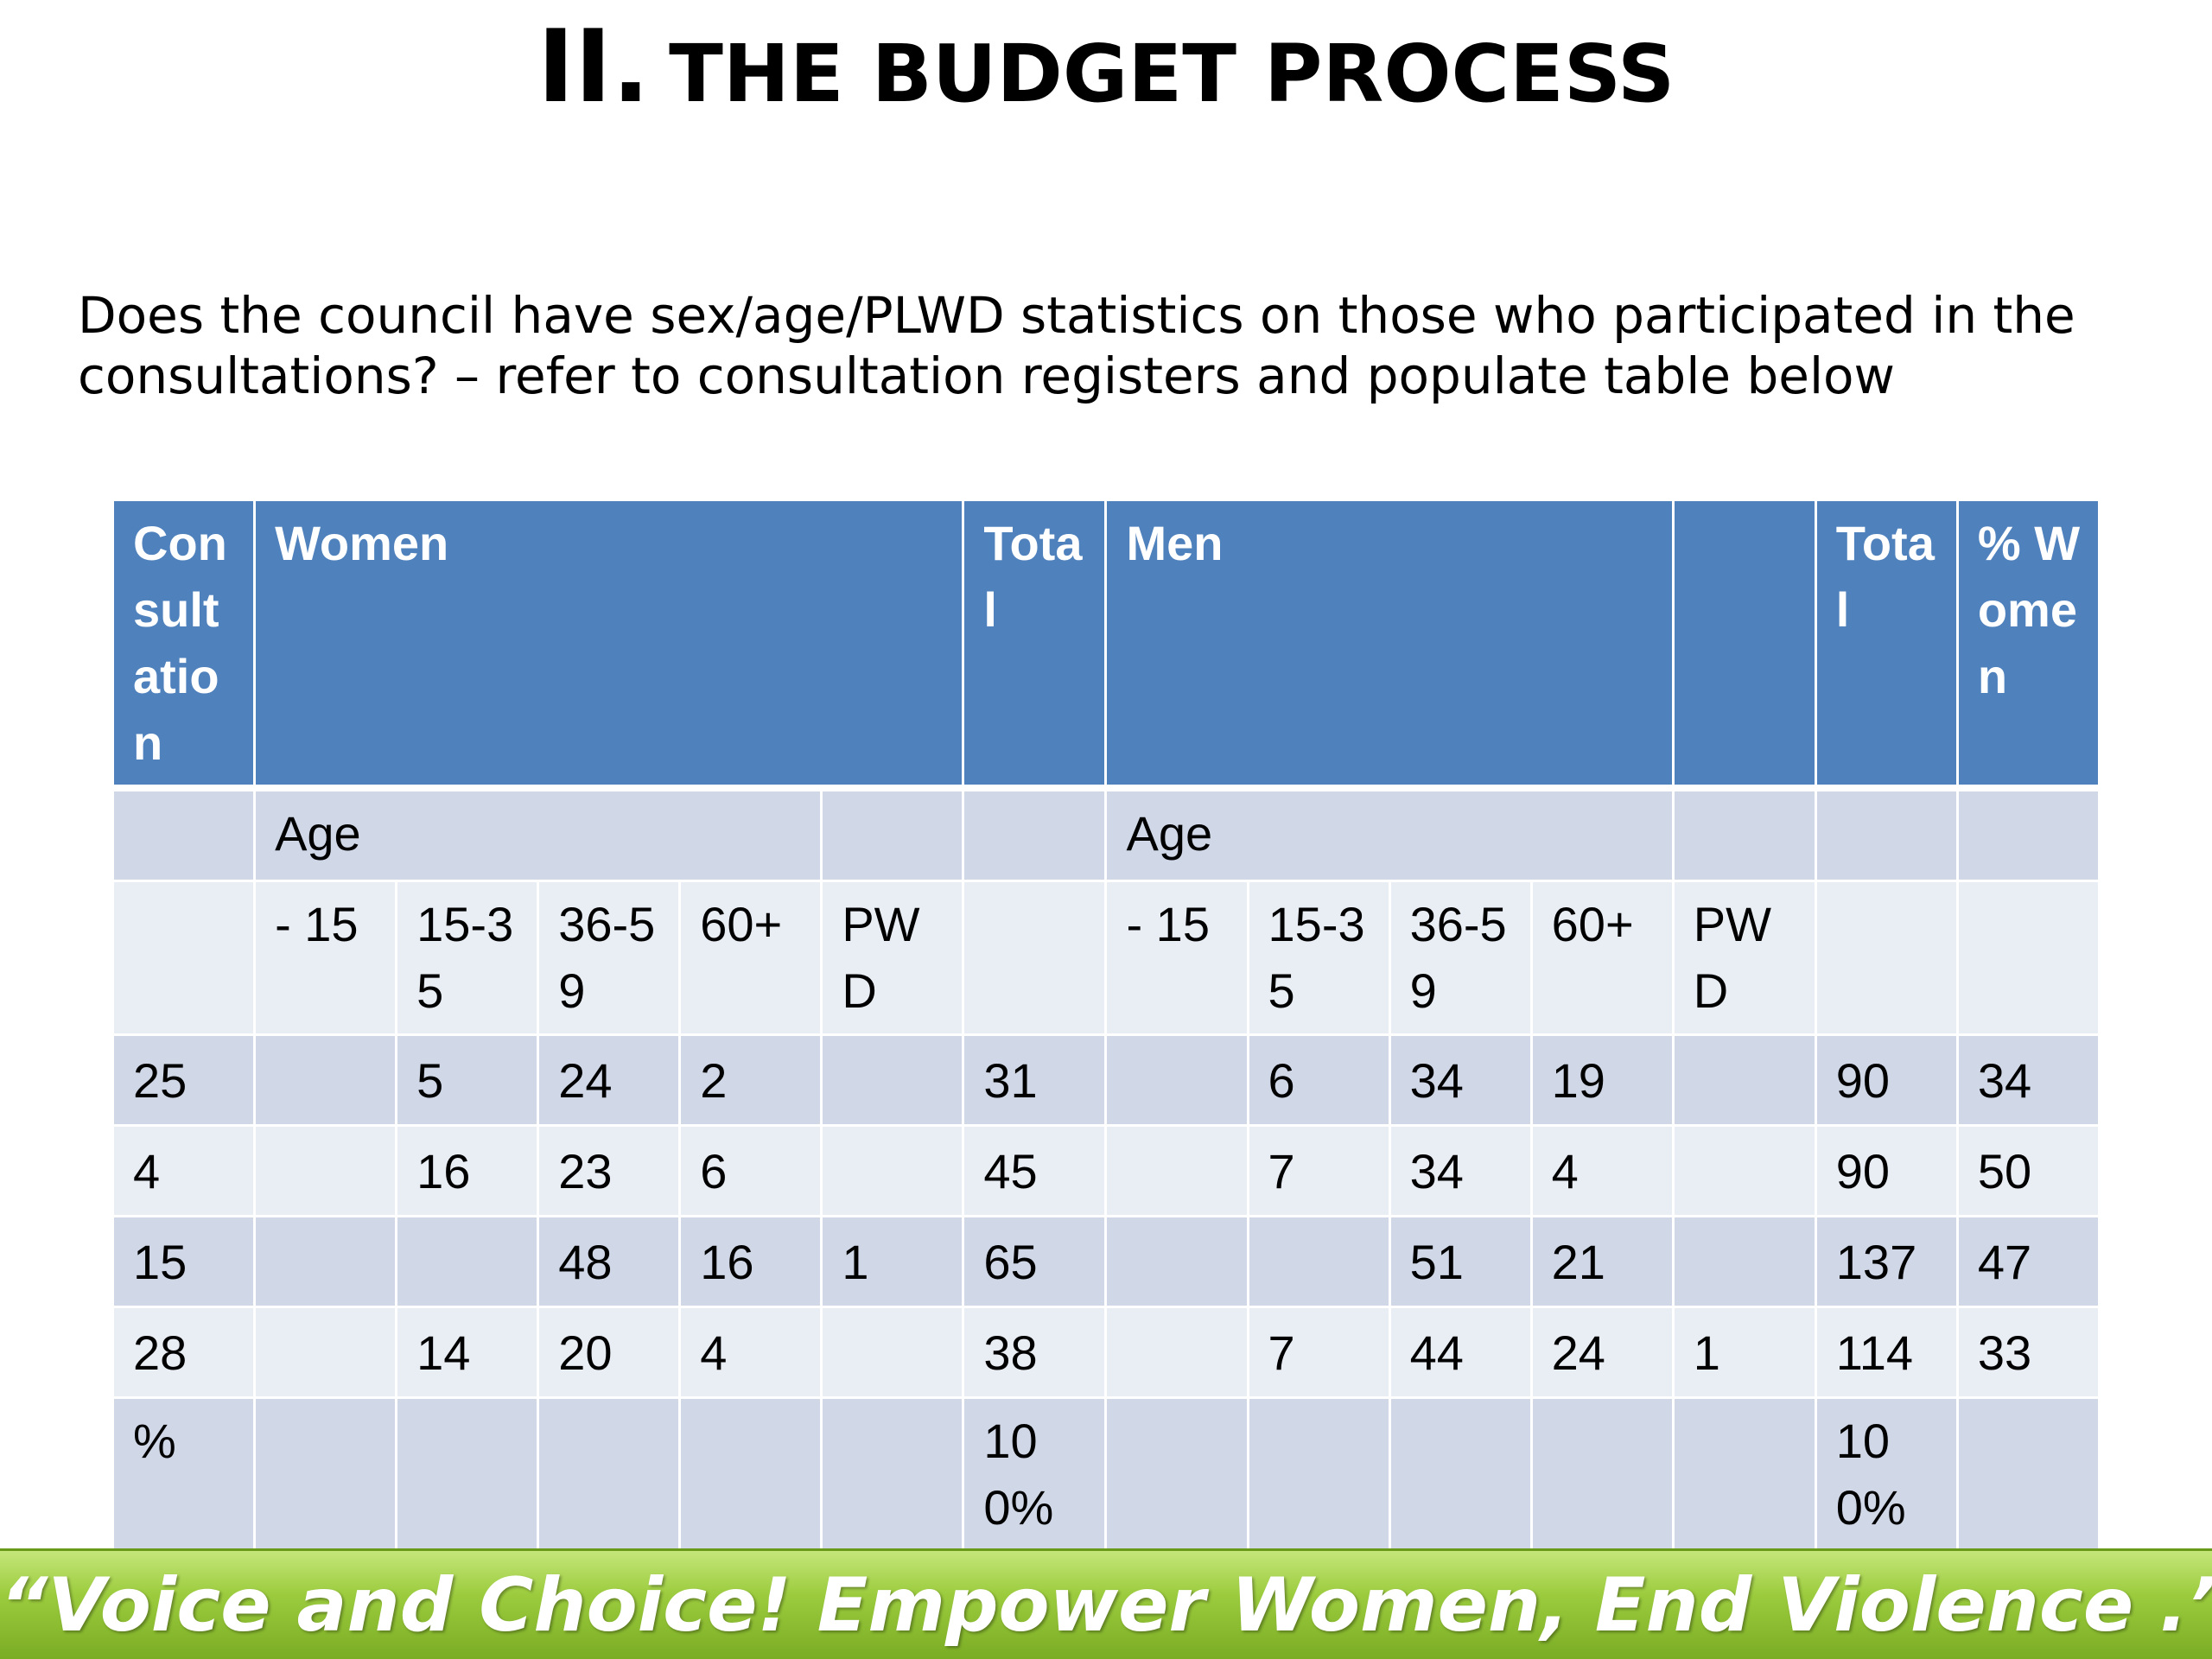 This screenshot has width=2212, height=1659. Describe the element at coordinates (467, 1352) in the screenshot. I see `table-cell: 14` at that location.